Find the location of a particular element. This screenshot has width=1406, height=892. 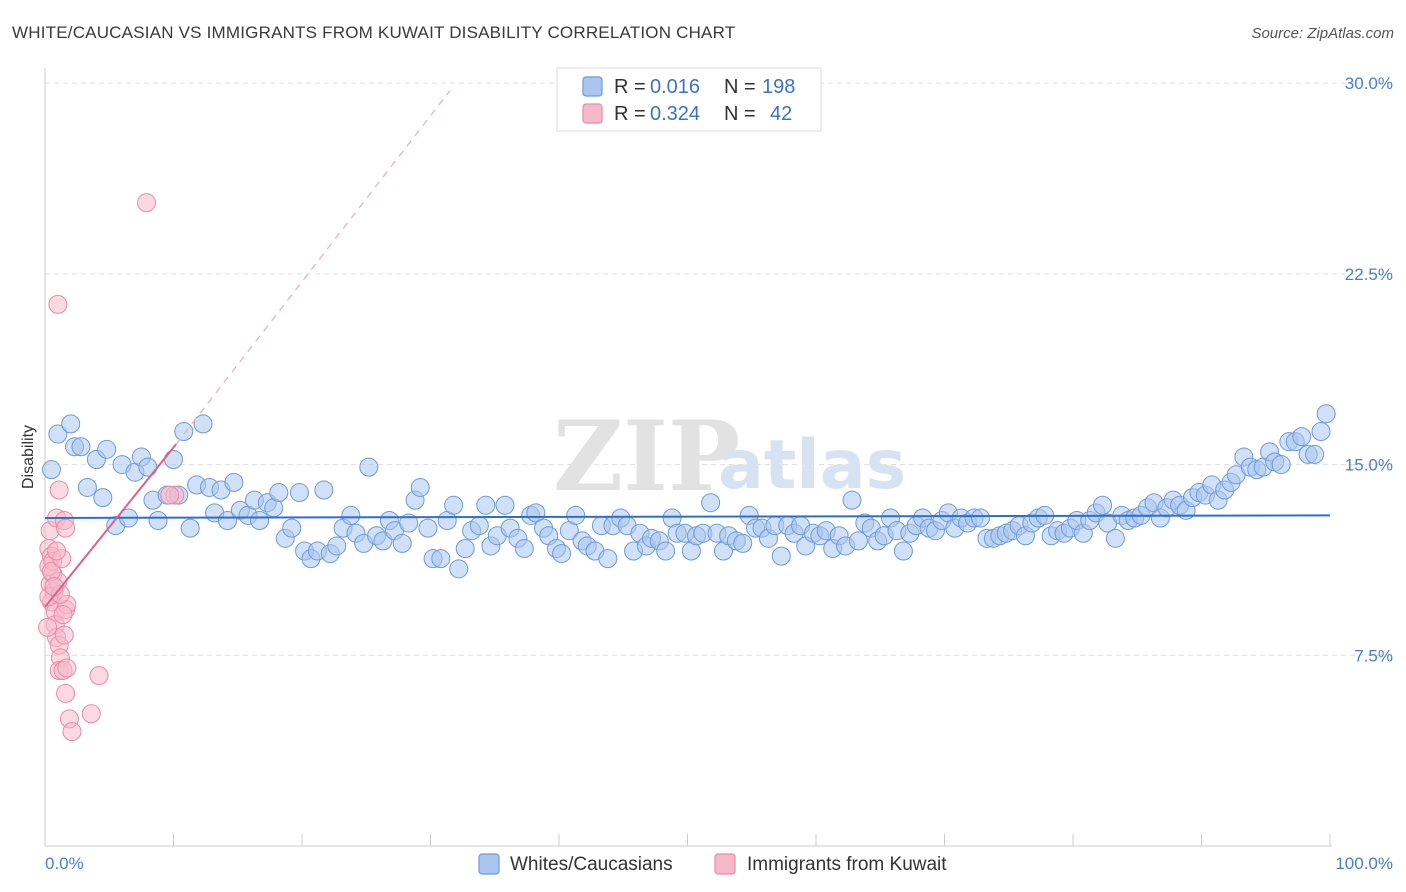

x-tick-label-100: 100.0% is located at coordinates (1364, 863).